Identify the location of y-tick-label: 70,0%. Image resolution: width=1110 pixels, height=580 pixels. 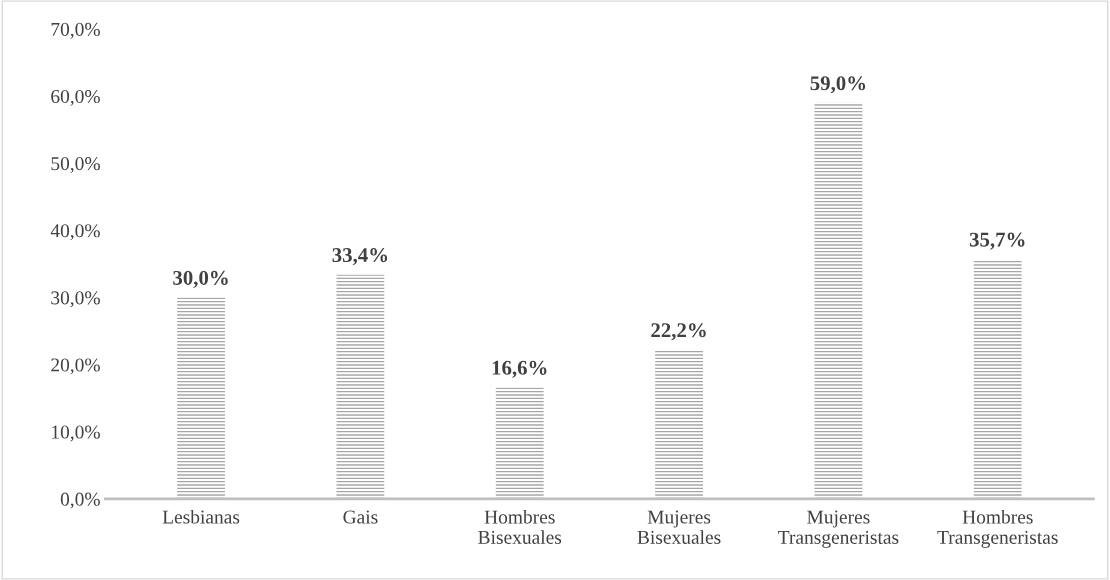
(75, 30).